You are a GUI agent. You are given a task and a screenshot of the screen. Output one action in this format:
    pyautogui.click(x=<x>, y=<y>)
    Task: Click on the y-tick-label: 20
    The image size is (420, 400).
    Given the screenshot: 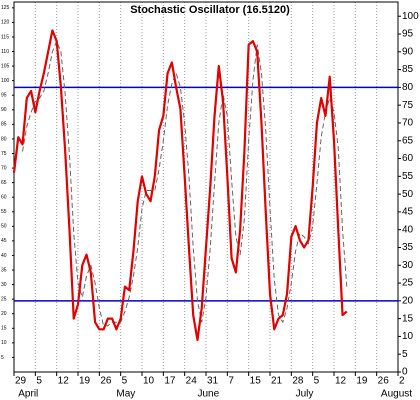 What is the action you would take?
    pyautogui.click(x=408, y=300)
    